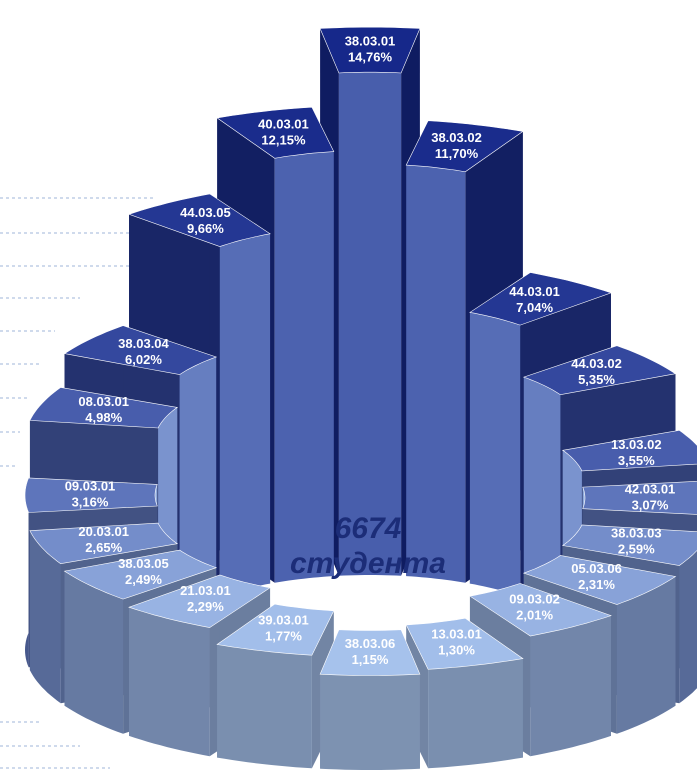 This screenshot has height=782, width=697. Describe the element at coordinates (283, 140) in the screenshot. I see `segment-value-label: 12,15%` at that location.